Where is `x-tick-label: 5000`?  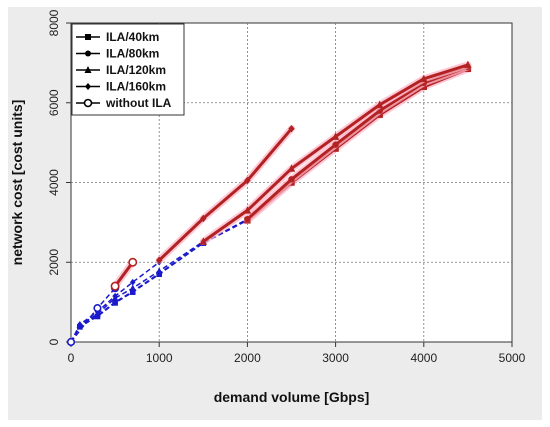
x-tick-label: 5000 is located at coordinates (512, 358).